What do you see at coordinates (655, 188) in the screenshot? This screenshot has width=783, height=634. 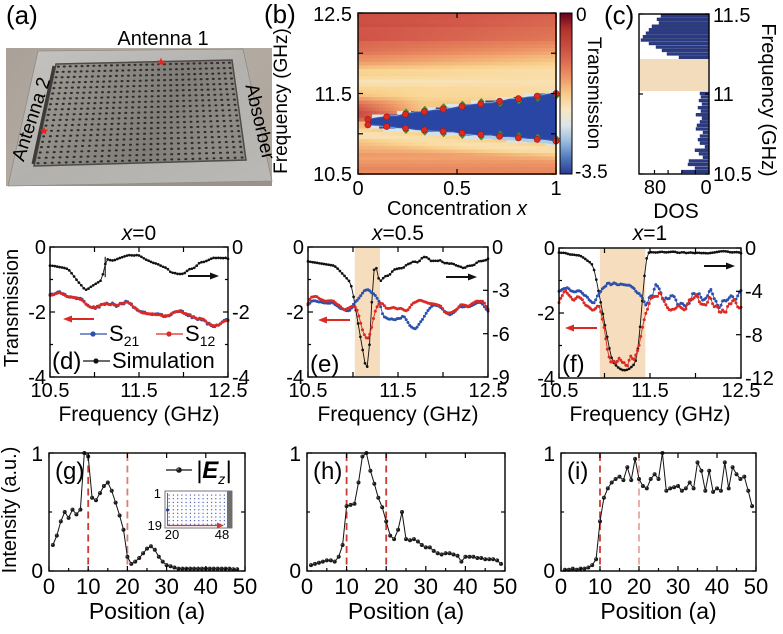 I see `svg-text: 80` at bounding box center [655, 188].